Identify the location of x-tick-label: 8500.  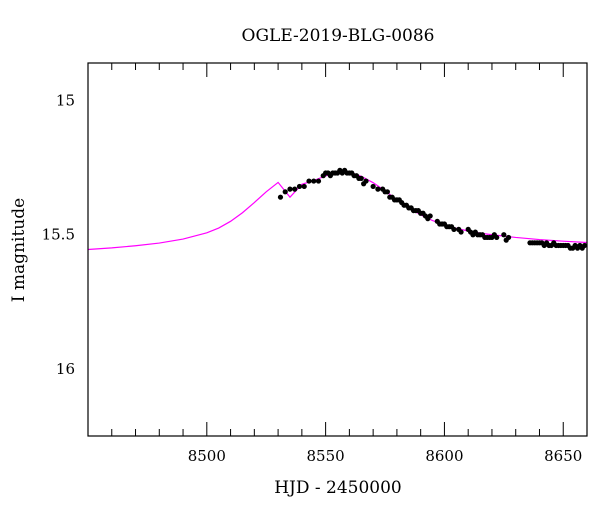
(207, 456).